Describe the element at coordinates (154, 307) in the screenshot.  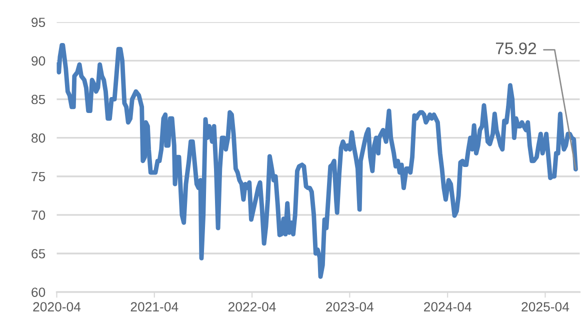
I see `x-tick-label: 2021-04` at that location.